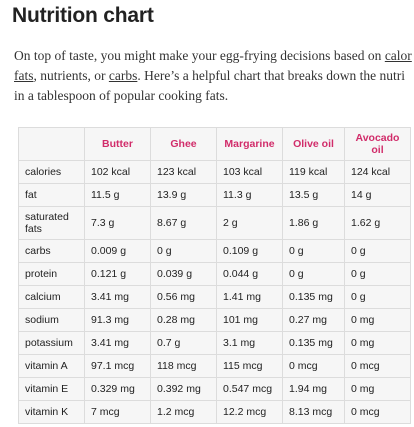 This screenshot has width=414, height=427. Describe the element at coordinates (249, 195) in the screenshot. I see `table-cell: 11.3 g` at that location.